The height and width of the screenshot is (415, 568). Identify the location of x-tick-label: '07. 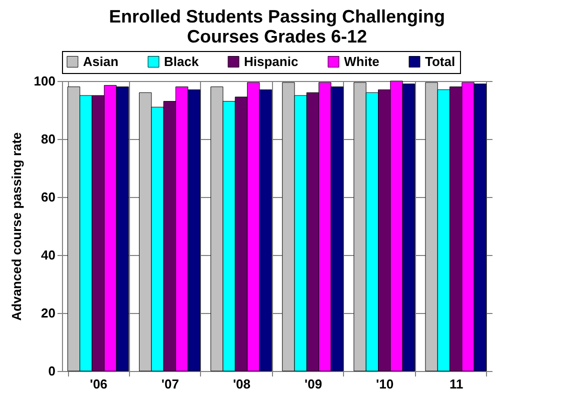
(170, 384).